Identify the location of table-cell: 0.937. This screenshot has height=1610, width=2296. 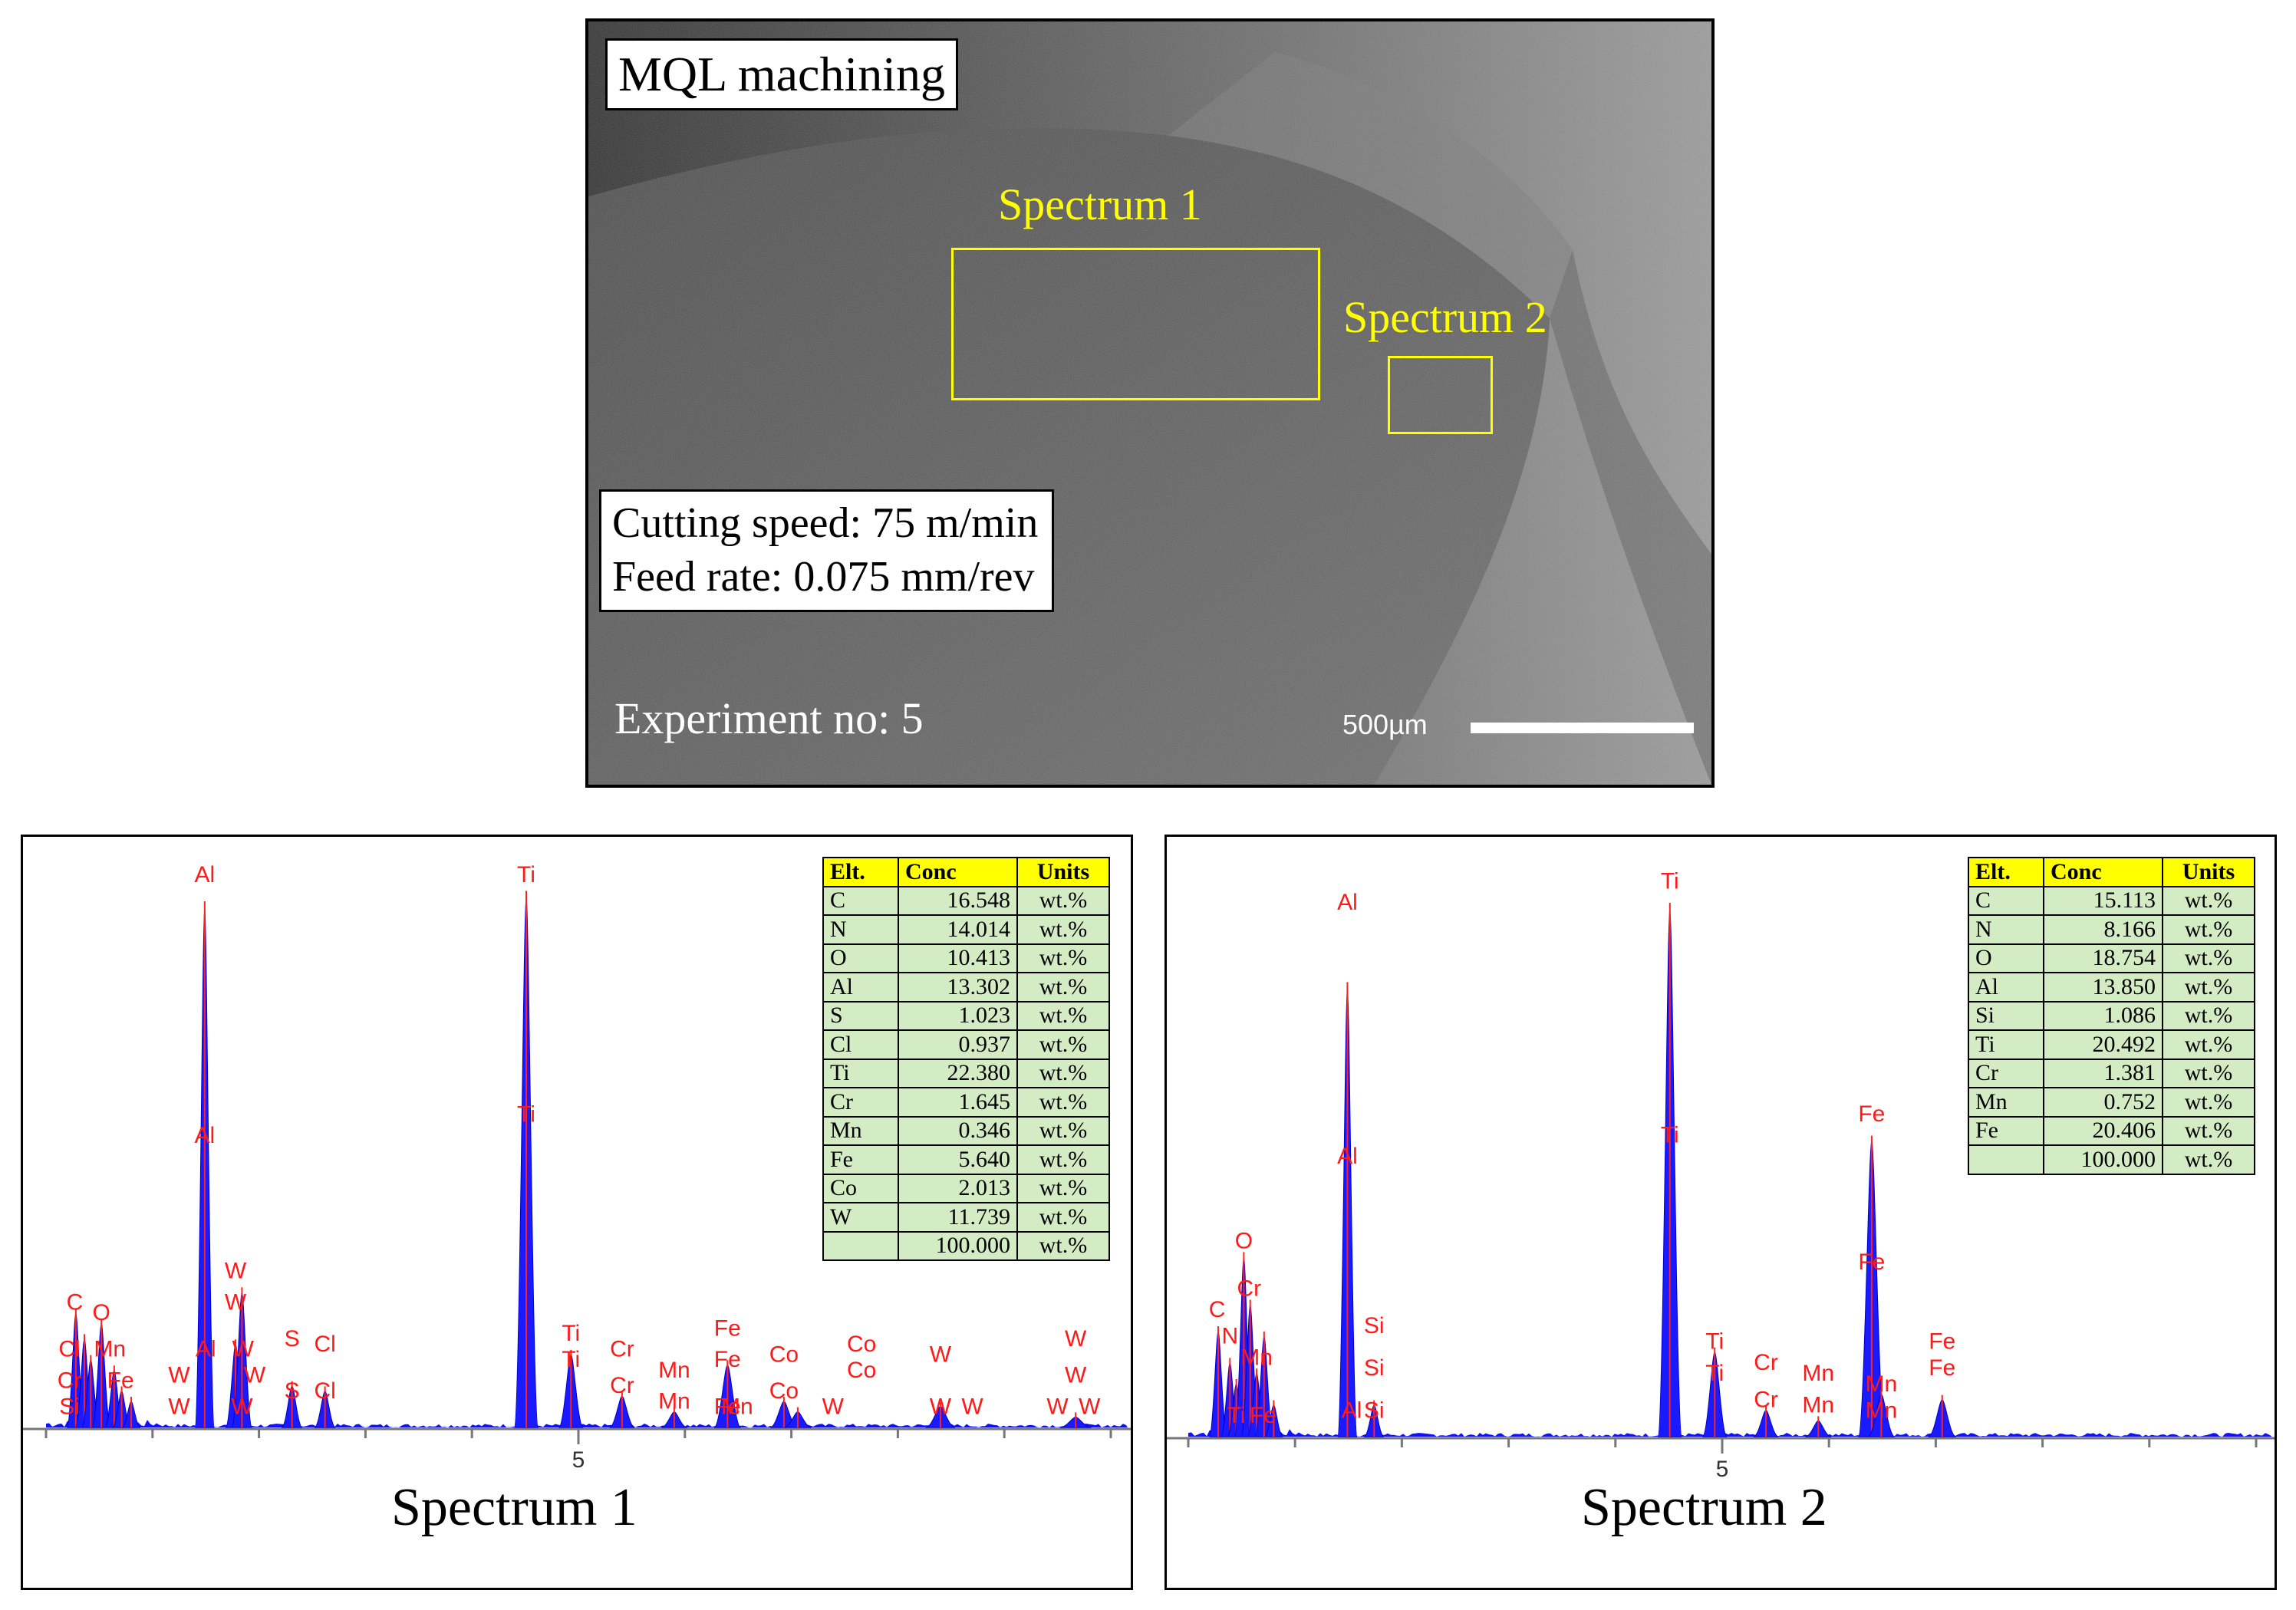
(958, 1044).